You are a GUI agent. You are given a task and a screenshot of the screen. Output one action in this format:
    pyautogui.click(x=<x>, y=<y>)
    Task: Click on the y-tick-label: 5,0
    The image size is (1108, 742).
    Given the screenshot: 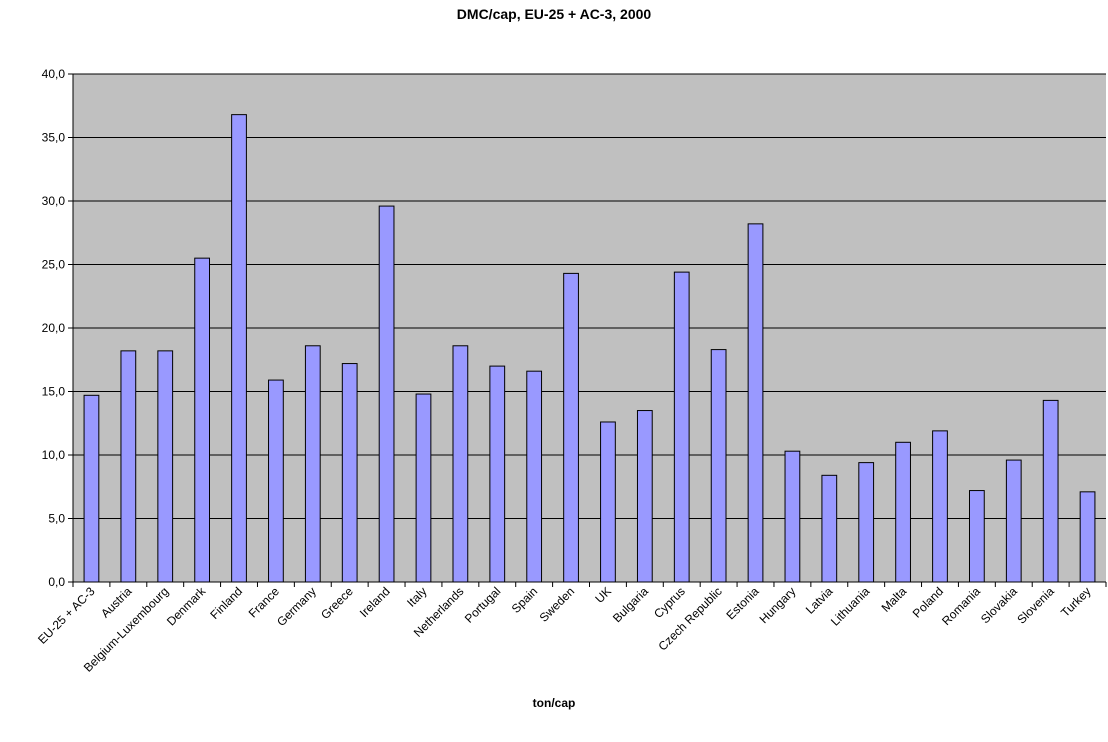 What is the action you would take?
    pyautogui.click(x=56, y=519)
    